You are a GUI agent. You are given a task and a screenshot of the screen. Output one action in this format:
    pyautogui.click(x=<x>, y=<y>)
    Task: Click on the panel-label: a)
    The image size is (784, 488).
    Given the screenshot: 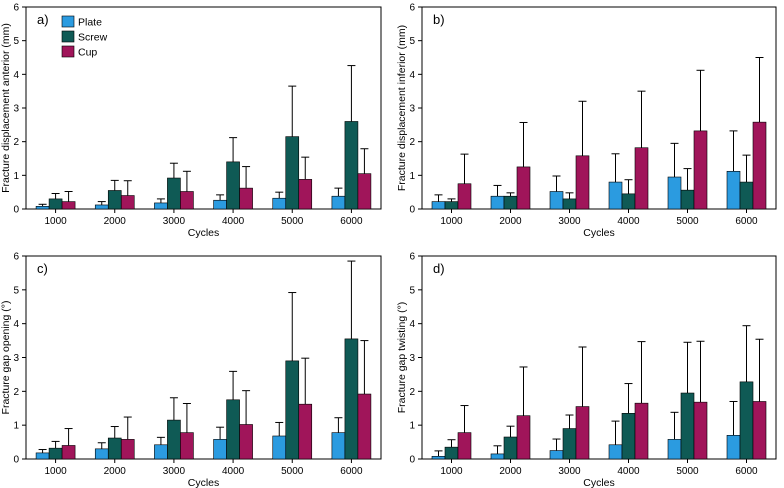 What is the action you would take?
    pyautogui.click(x=43, y=19)
    